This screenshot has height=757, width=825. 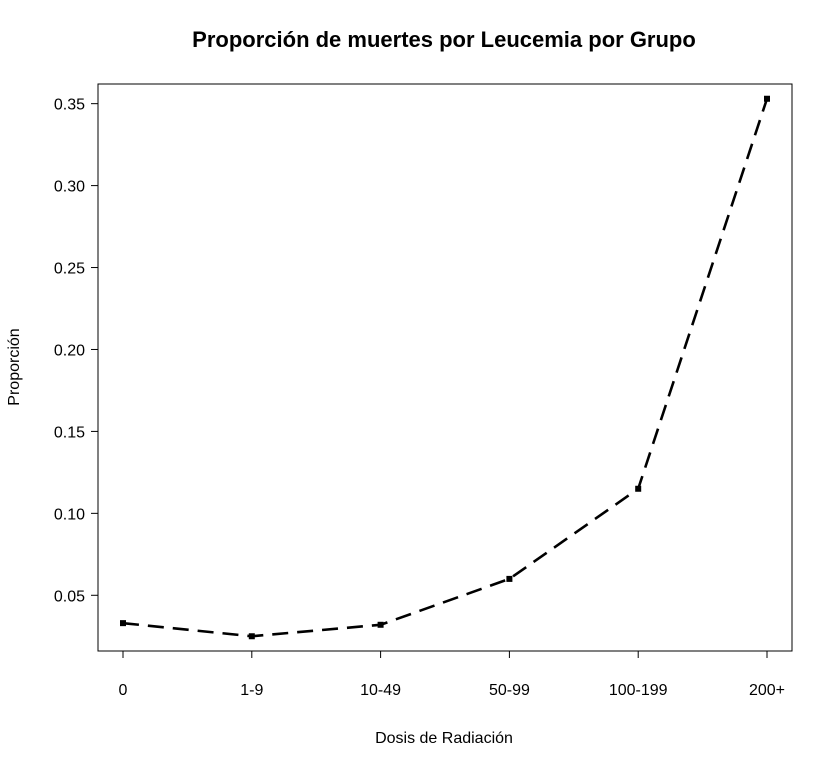 I want to click on y-tick-label: 0.05, so click(x=69, y=596).